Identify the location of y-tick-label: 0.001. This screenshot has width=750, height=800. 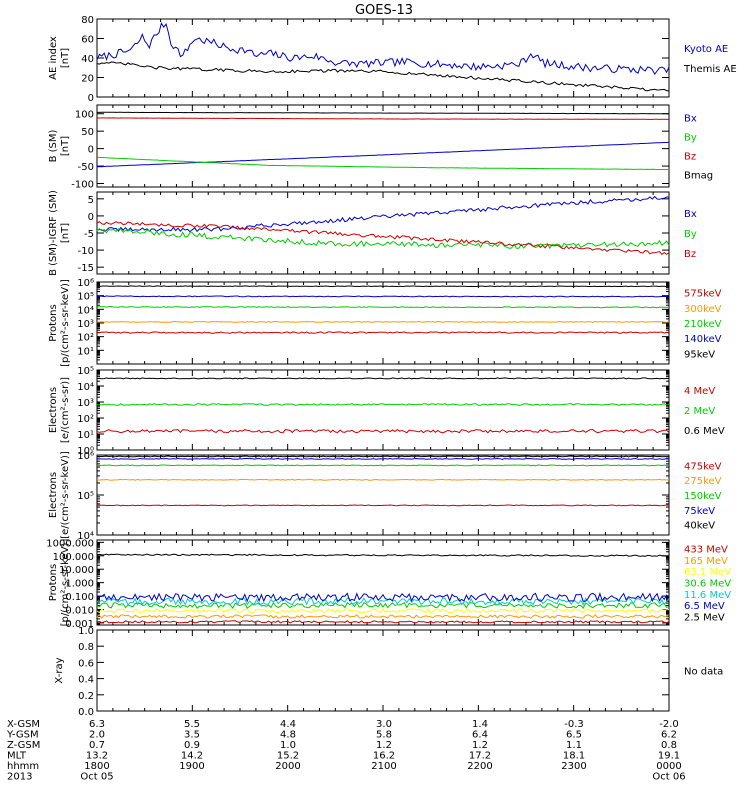
(79, 624).